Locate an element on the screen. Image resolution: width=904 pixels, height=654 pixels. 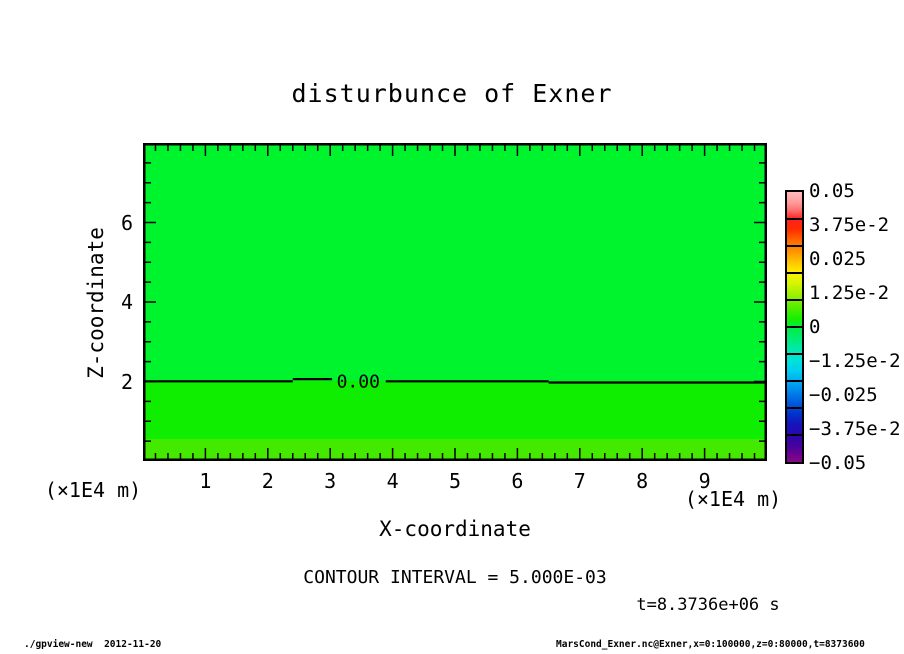
y-tick-label: 6 is located at coordinates (126, 222).